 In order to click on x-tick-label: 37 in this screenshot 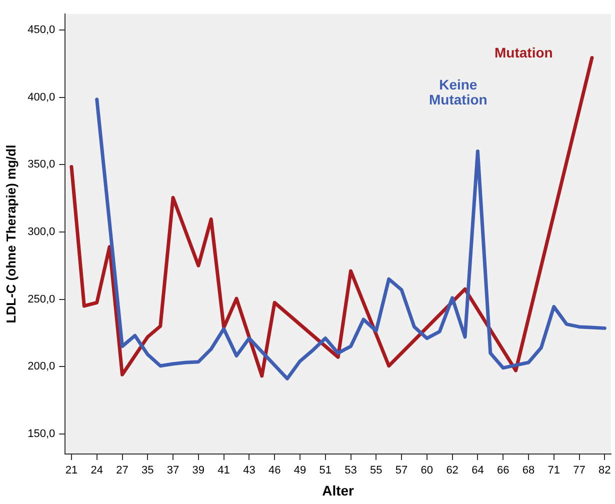, I will do `click(173, 470)`.